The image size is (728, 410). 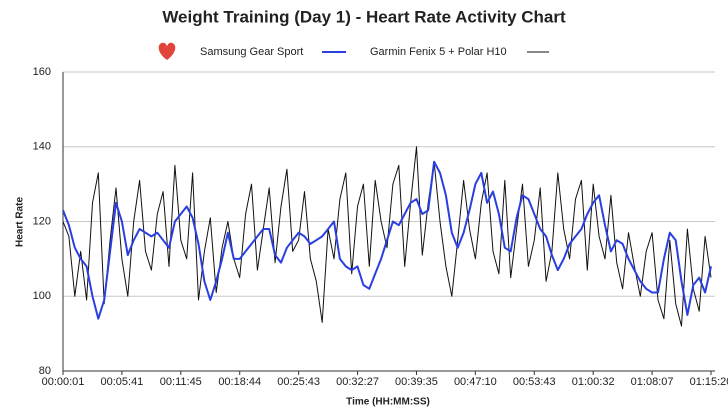 I want to click on x-tick-label: 01:15:20, so click(x=709, y=382).